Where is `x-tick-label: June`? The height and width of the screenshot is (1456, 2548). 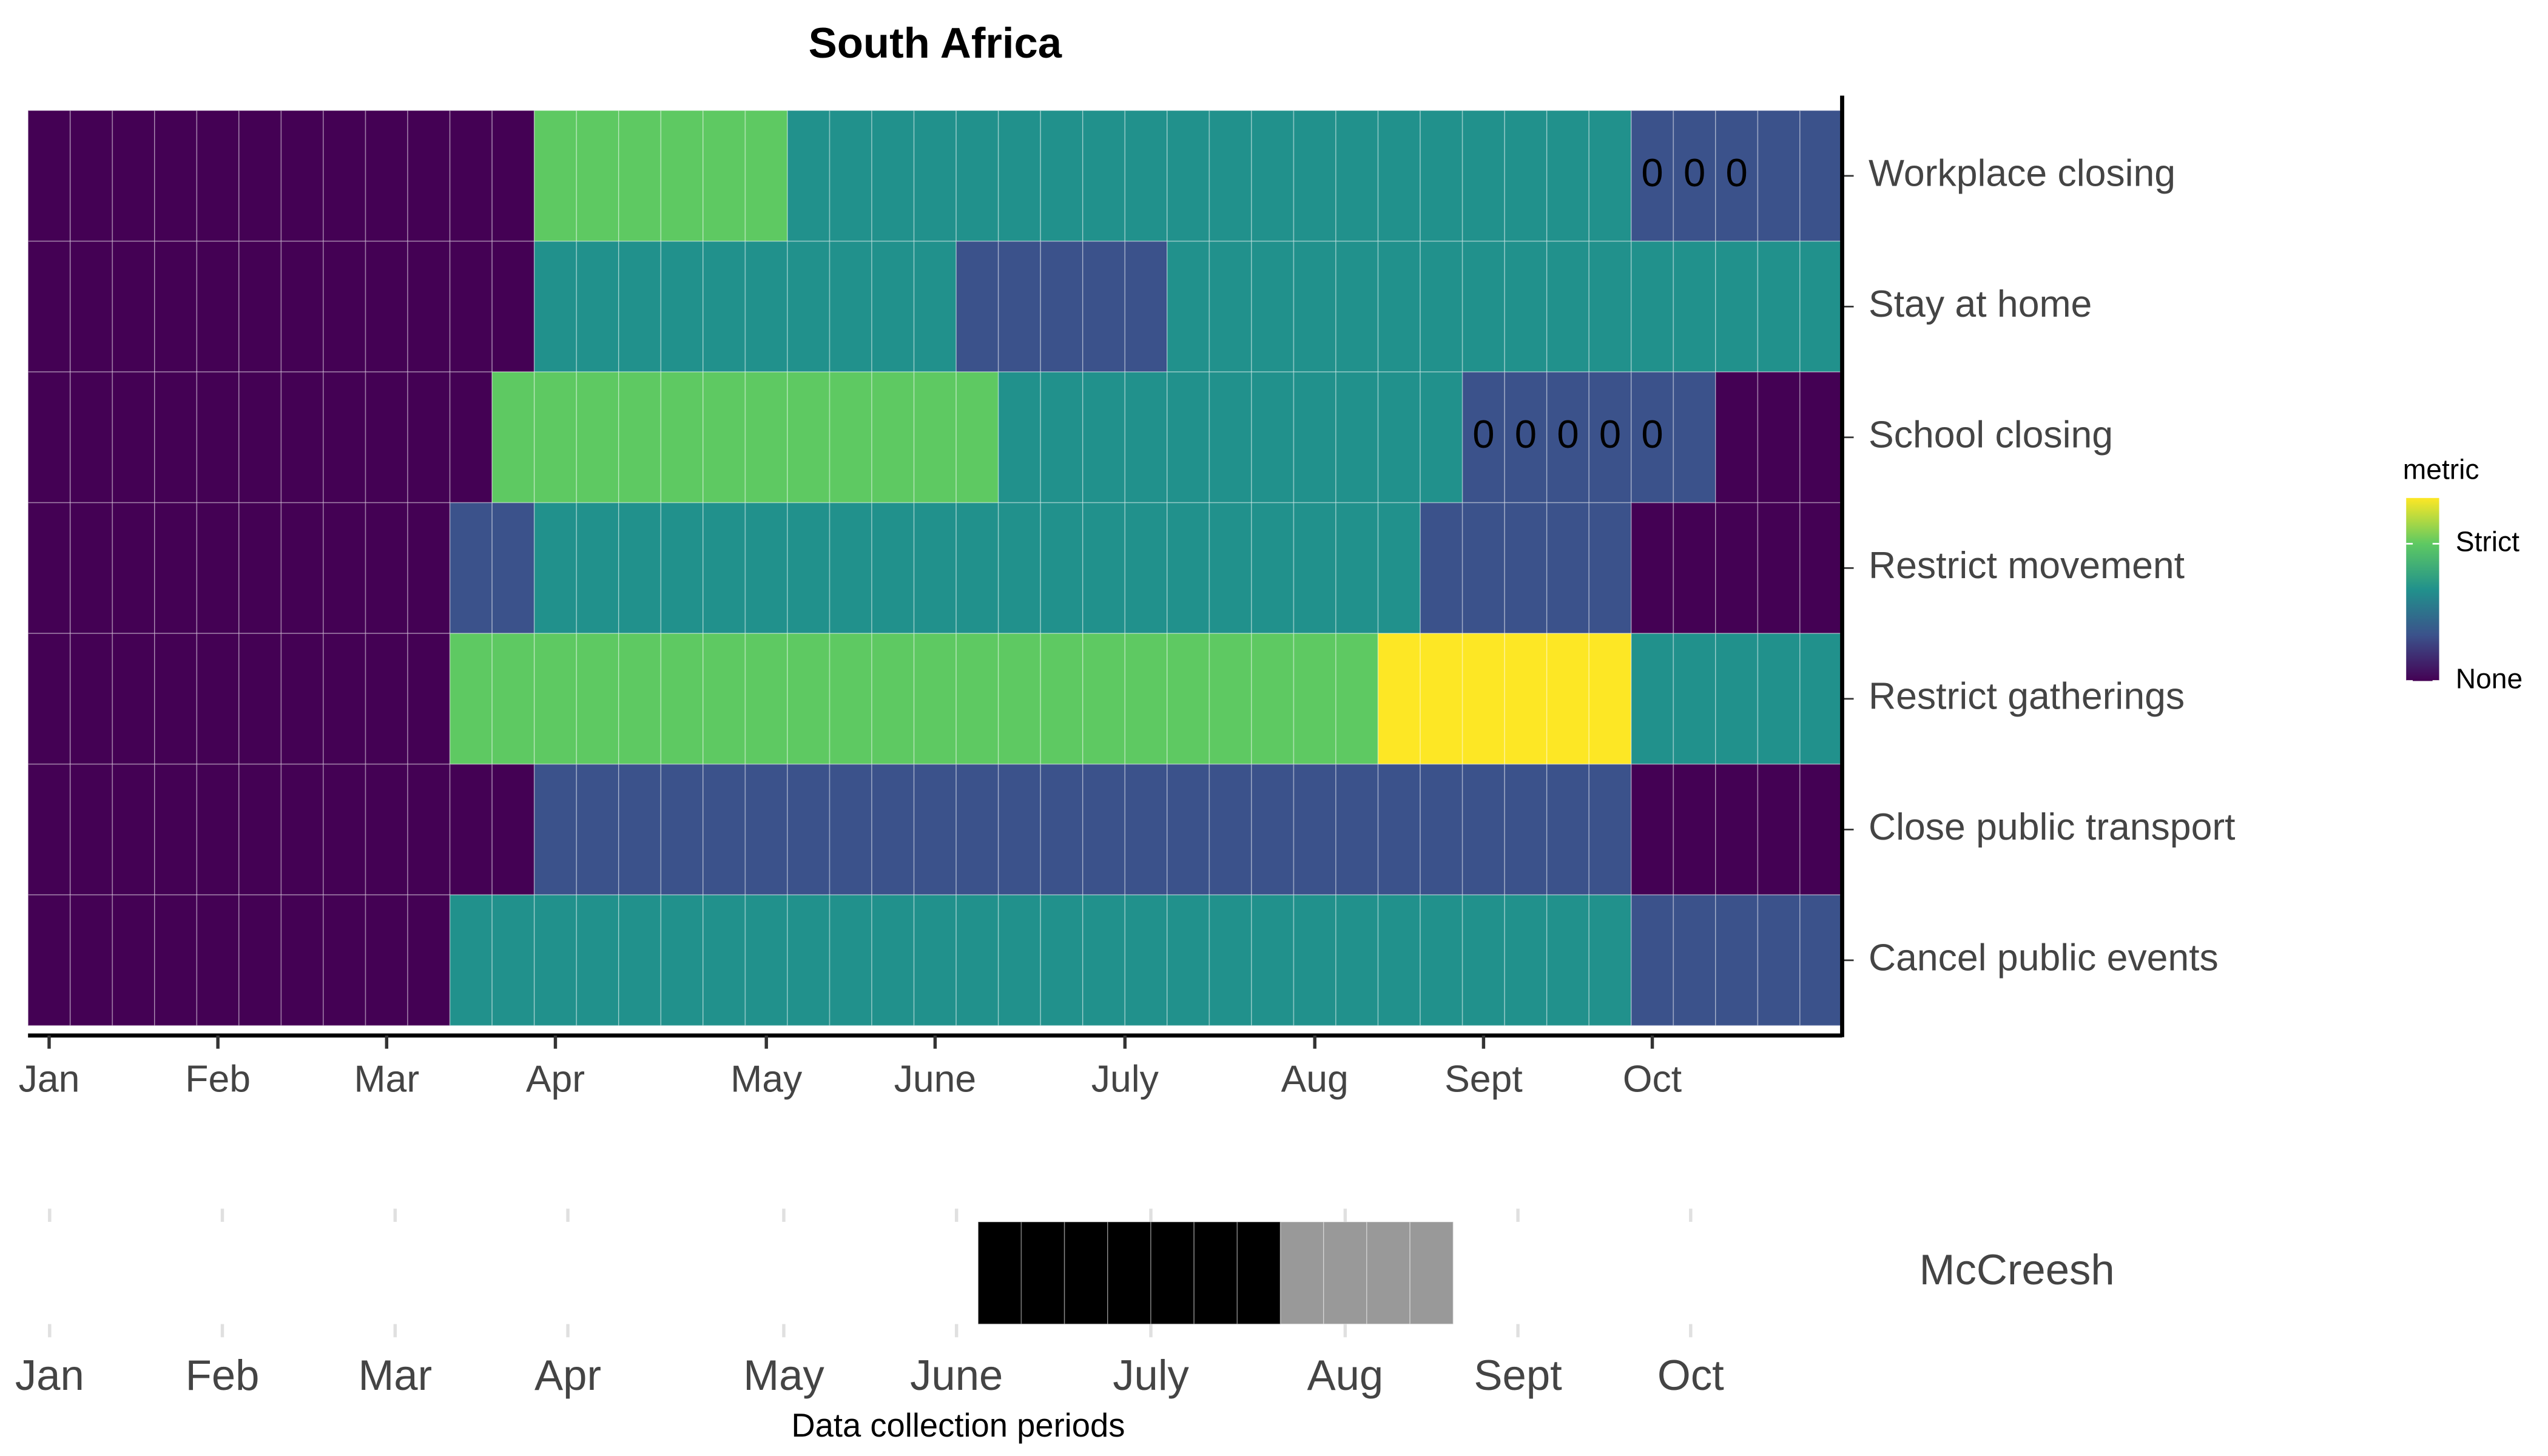 x-tick-label: June is located at coordinates (956, 1375).